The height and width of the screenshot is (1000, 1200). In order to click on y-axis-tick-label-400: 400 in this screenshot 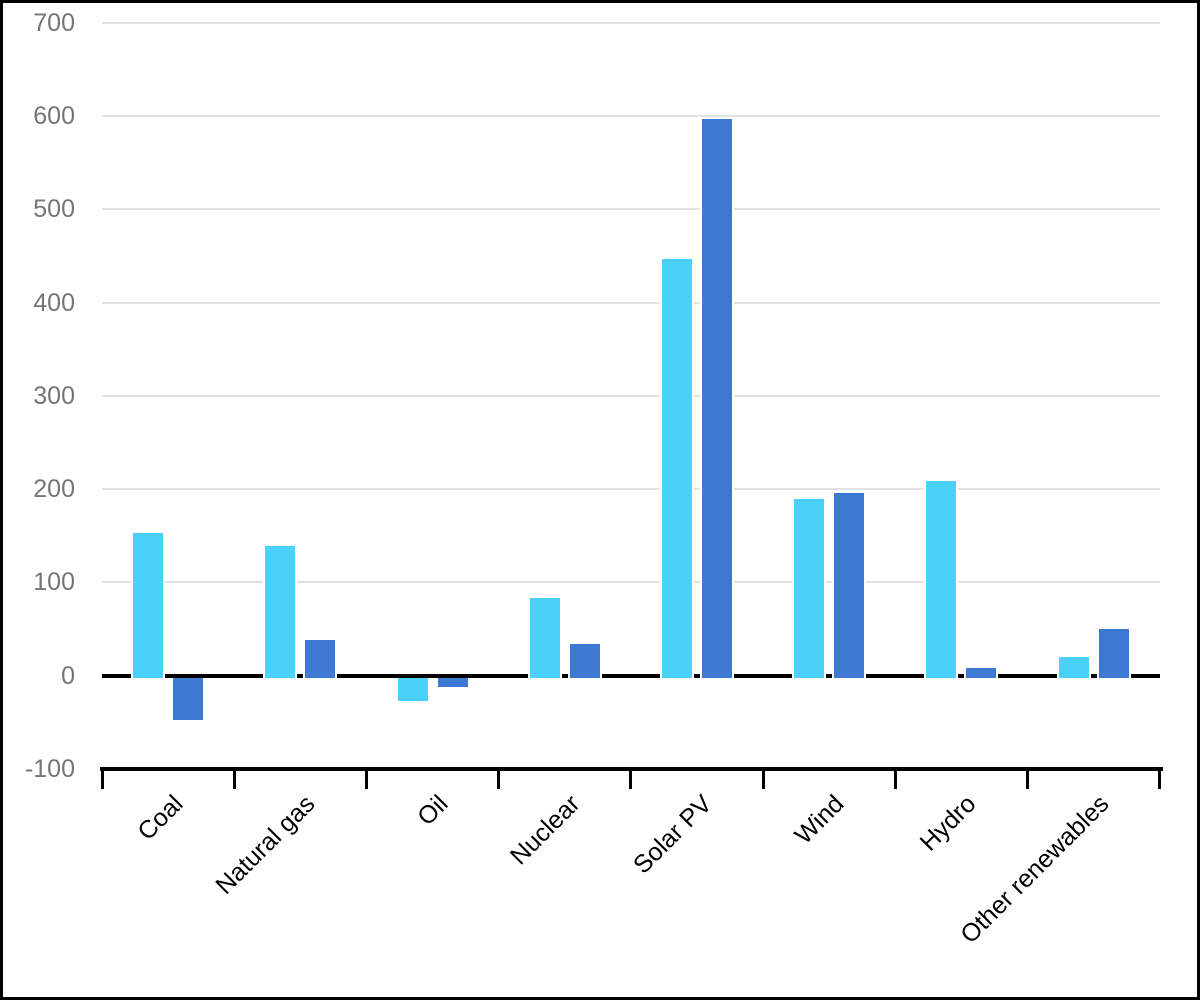, I will do `click(54, 302)`.